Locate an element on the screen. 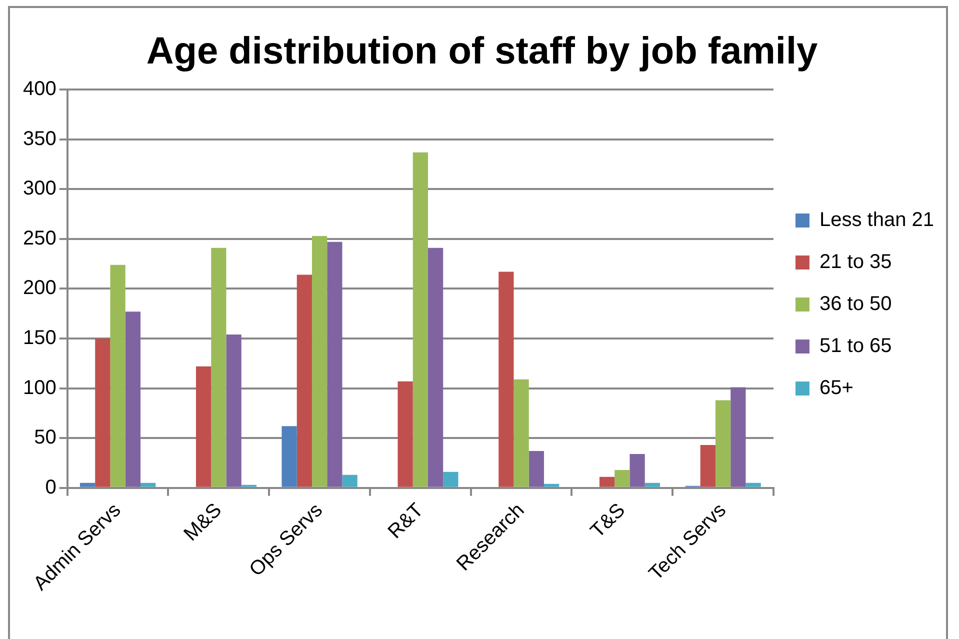 The height and width of the screenshot is (639, 959). y-tick-label: 0 is located at coordinates (50, 487).